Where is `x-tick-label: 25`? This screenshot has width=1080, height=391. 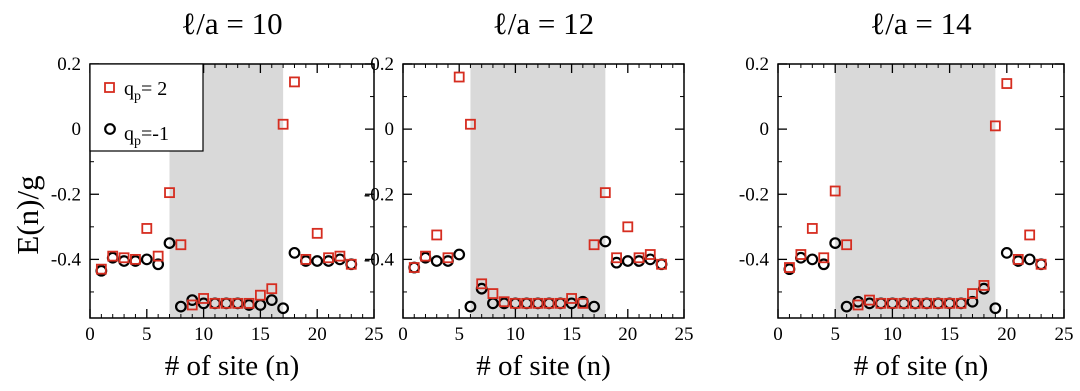 x-tick-label: 25 is located at coordinates (1064, 334).